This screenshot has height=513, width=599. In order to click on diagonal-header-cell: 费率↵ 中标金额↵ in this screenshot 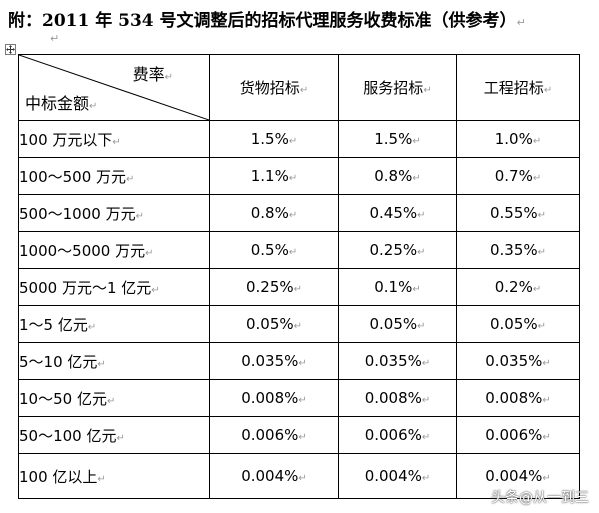, I will do `click(114, 87)`.